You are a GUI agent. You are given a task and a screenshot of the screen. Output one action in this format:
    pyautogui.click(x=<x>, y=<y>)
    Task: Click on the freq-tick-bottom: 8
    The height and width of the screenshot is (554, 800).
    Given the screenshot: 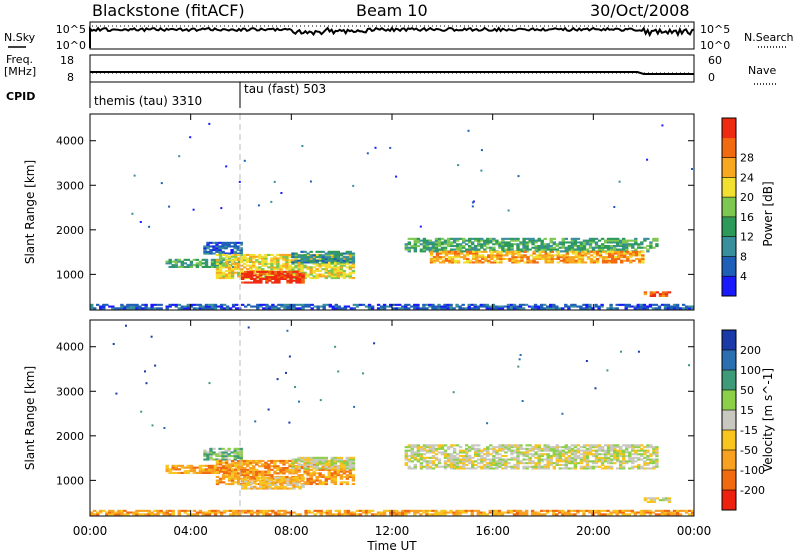 What is the action you would take?
    pyautogui.click(x=70, y=77)
    